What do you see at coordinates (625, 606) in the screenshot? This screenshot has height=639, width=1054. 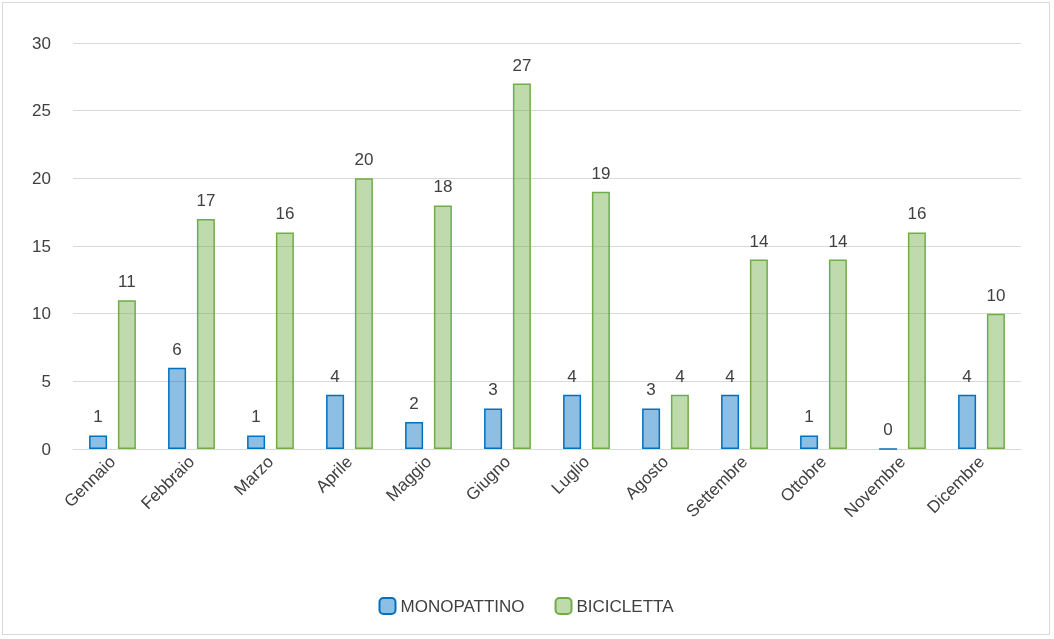 I see `legend-label: BICICLETTA` at bounding box center [625, 606].